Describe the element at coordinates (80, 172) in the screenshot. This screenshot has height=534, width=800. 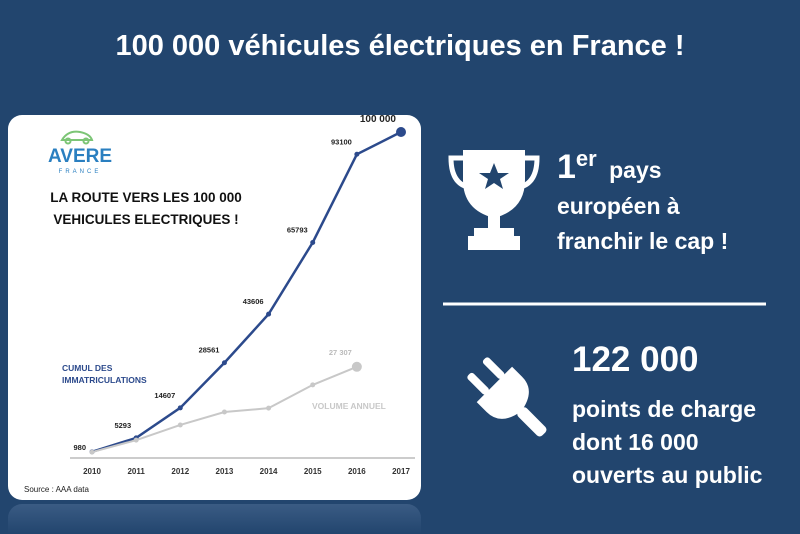
I see `logo-subtitle: FRANCE` at that location.